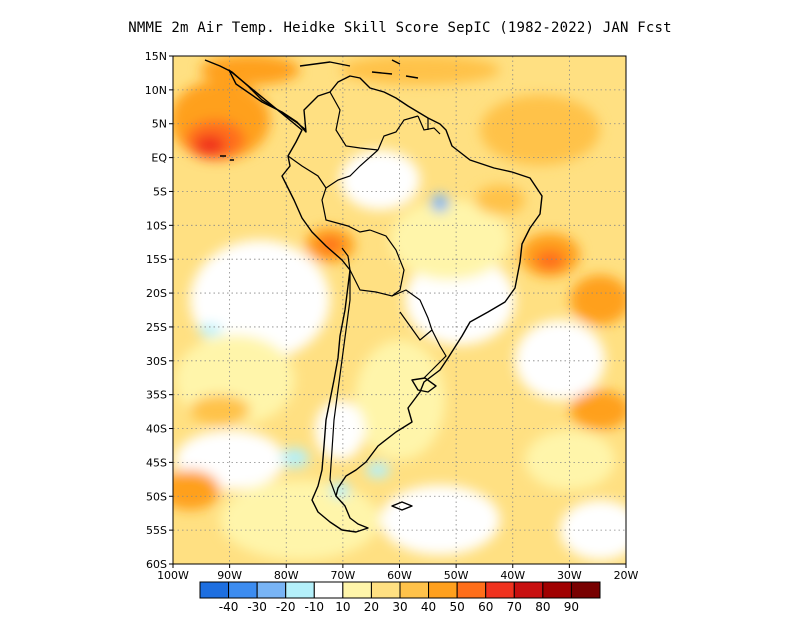  What do you see at coordinates (307, 172) in the screenshot?
I see `border-ecuador-peru` at bounding box center [307, 172].